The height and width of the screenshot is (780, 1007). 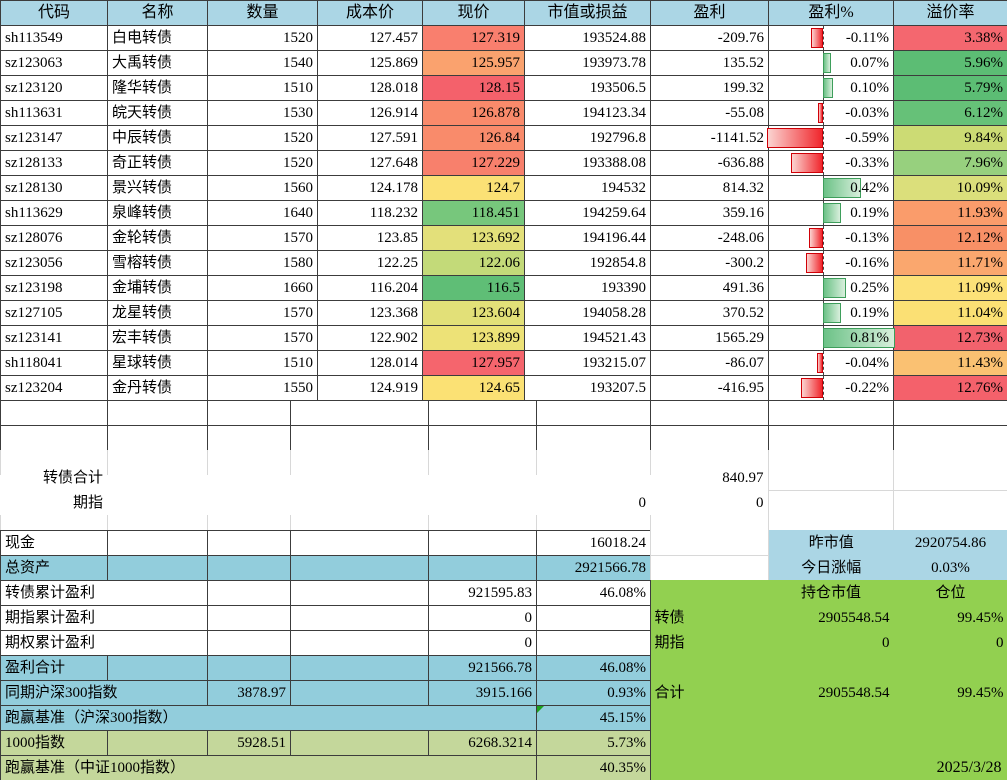 I want to click on cell-profit-pct: -0.59%, so click(x=830, y=138).